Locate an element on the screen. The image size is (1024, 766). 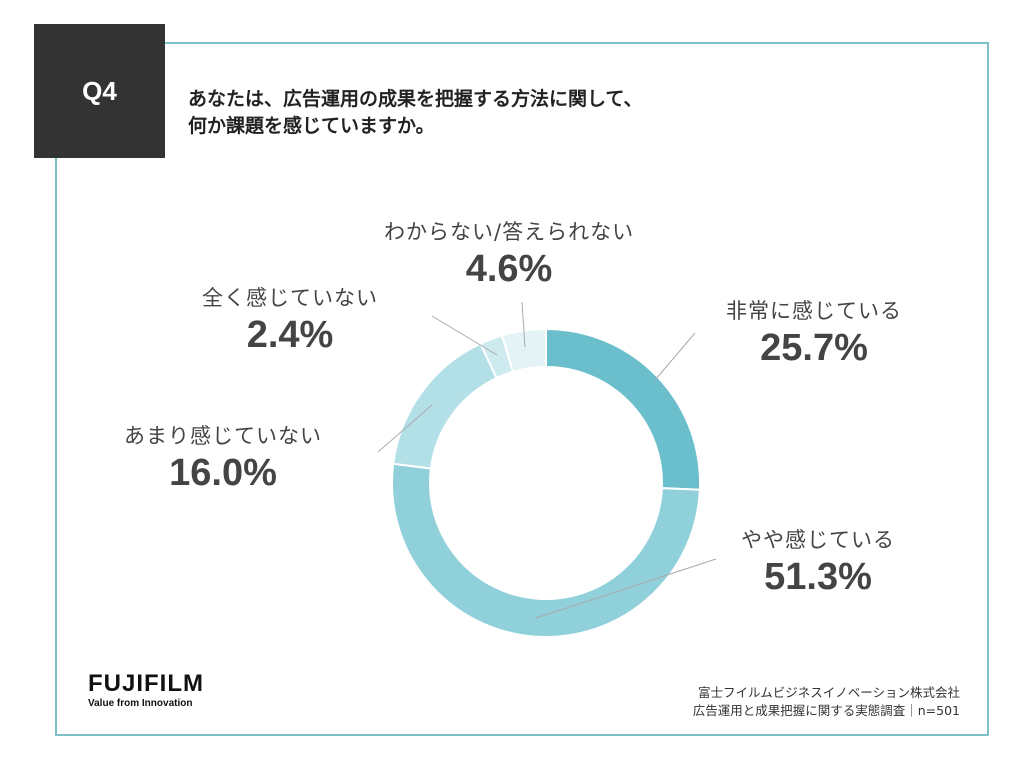
fujifilm-logo: FUJIFILM Value from Innovation is located at coordinates (146, 690).